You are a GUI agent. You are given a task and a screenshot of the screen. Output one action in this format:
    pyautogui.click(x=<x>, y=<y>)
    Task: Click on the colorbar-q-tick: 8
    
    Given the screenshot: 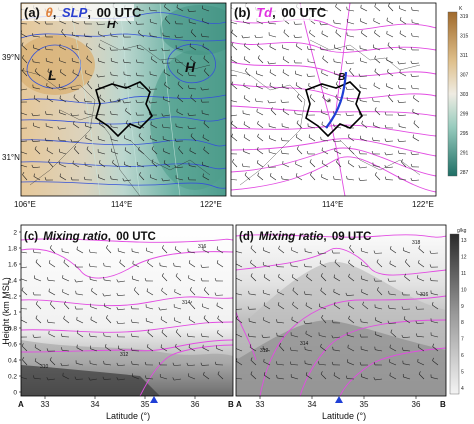 What is the action you would take?
    pyautogui.click(x=462, y=323)
    